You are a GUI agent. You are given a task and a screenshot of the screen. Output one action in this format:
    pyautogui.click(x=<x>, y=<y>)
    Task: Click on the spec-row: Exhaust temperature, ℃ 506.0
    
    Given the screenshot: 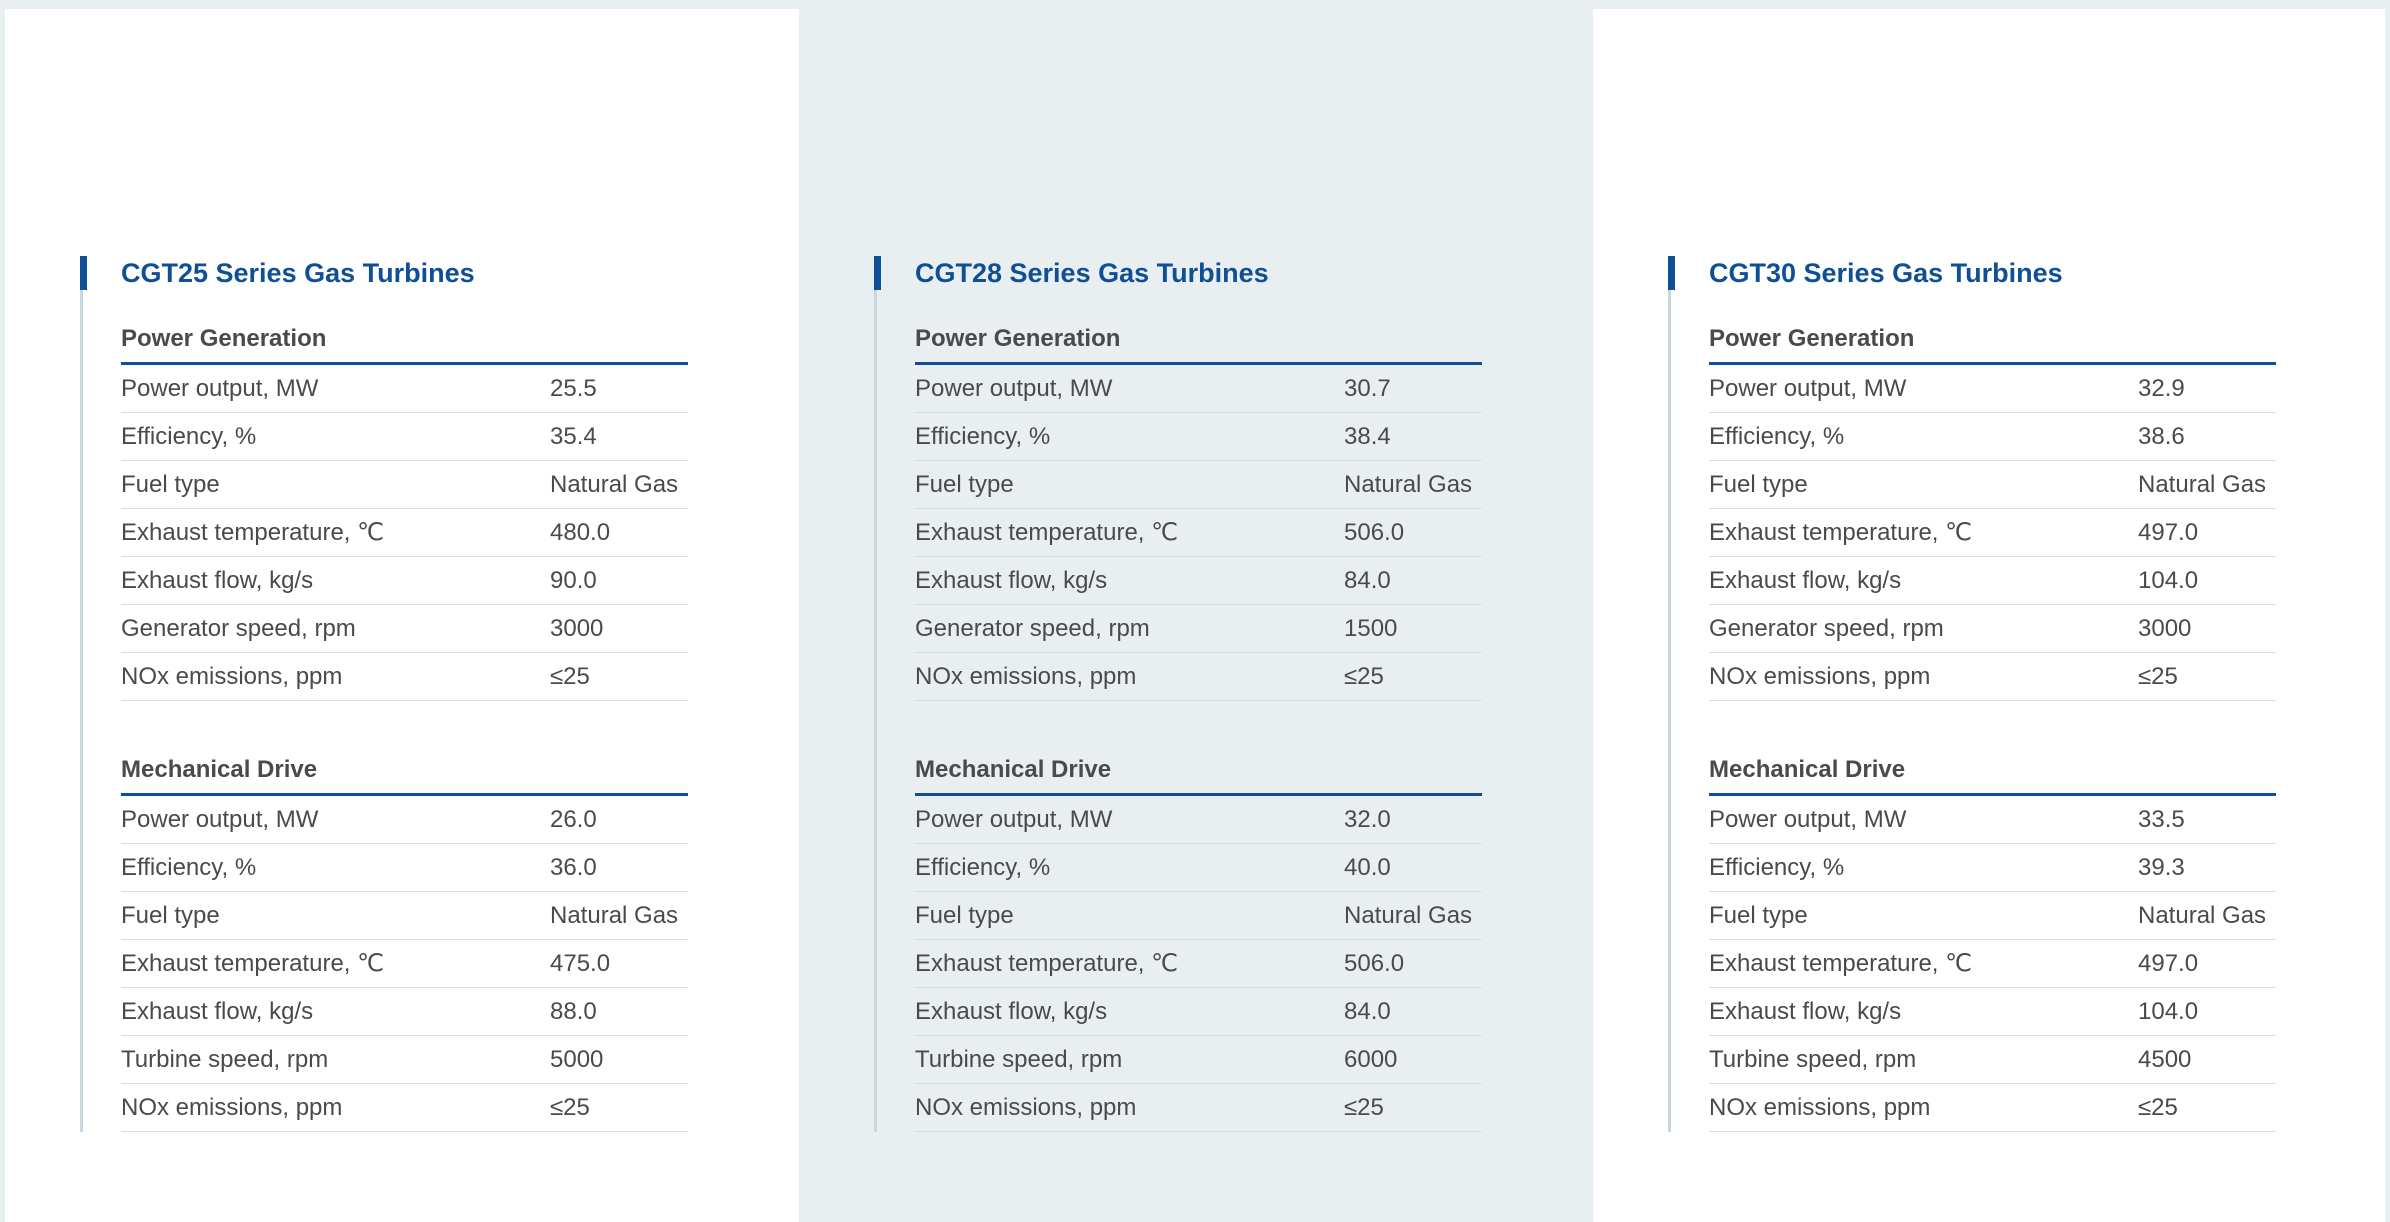 What is the action you would take?
    pyautogui.click(x=1198, y=964)
    